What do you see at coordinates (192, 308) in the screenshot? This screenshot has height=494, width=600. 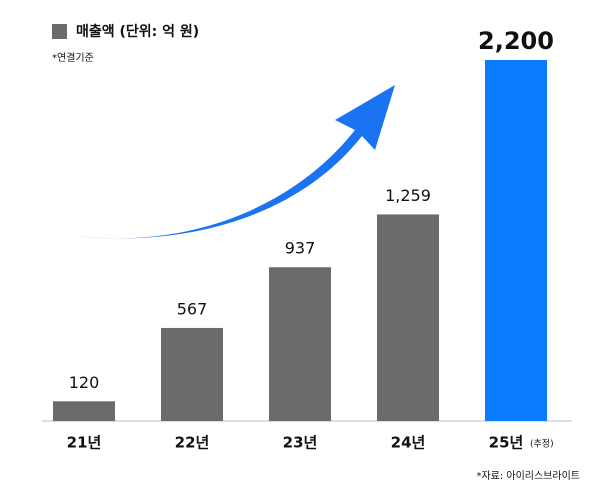 I see `value-label: 567` at bounding box center [192, 308].